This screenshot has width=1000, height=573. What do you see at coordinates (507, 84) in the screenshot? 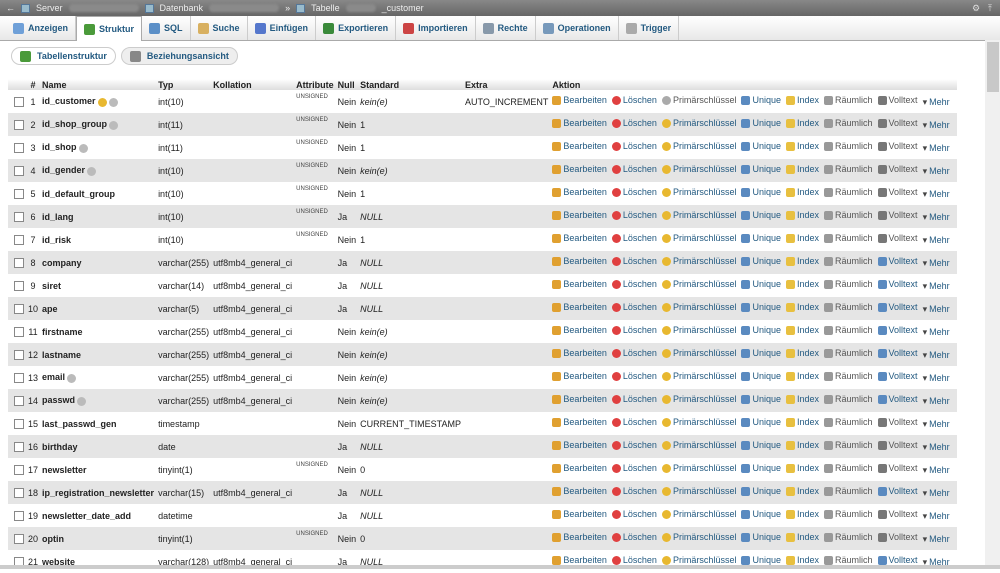
I see `header-extra: Extra` at bounding box center [507, 84].